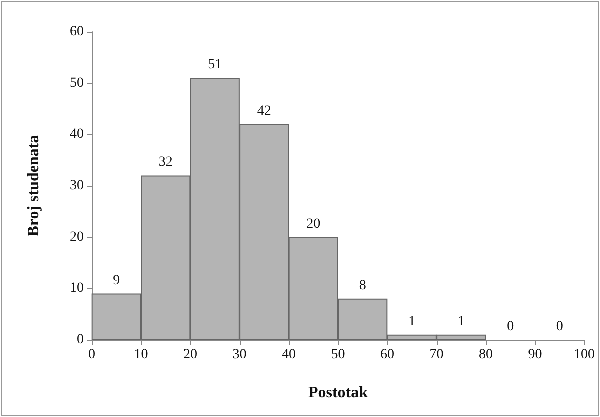 Image resolution: width=600 pixels, height=417 pixels. Describe the element at coordinates (141, 355) in the screenshot. I see `x-tick-label: 10` at that location.